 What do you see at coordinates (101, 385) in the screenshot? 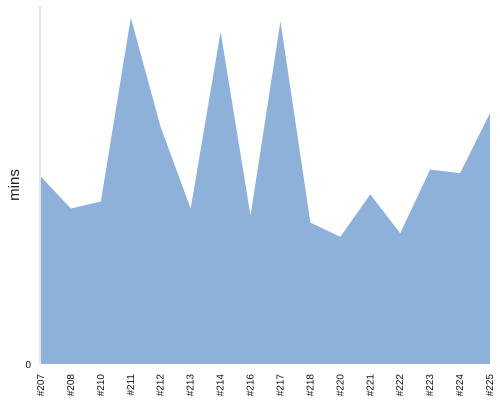
I see `x-tick-label-210: #210` at bounding box center [101, 385].